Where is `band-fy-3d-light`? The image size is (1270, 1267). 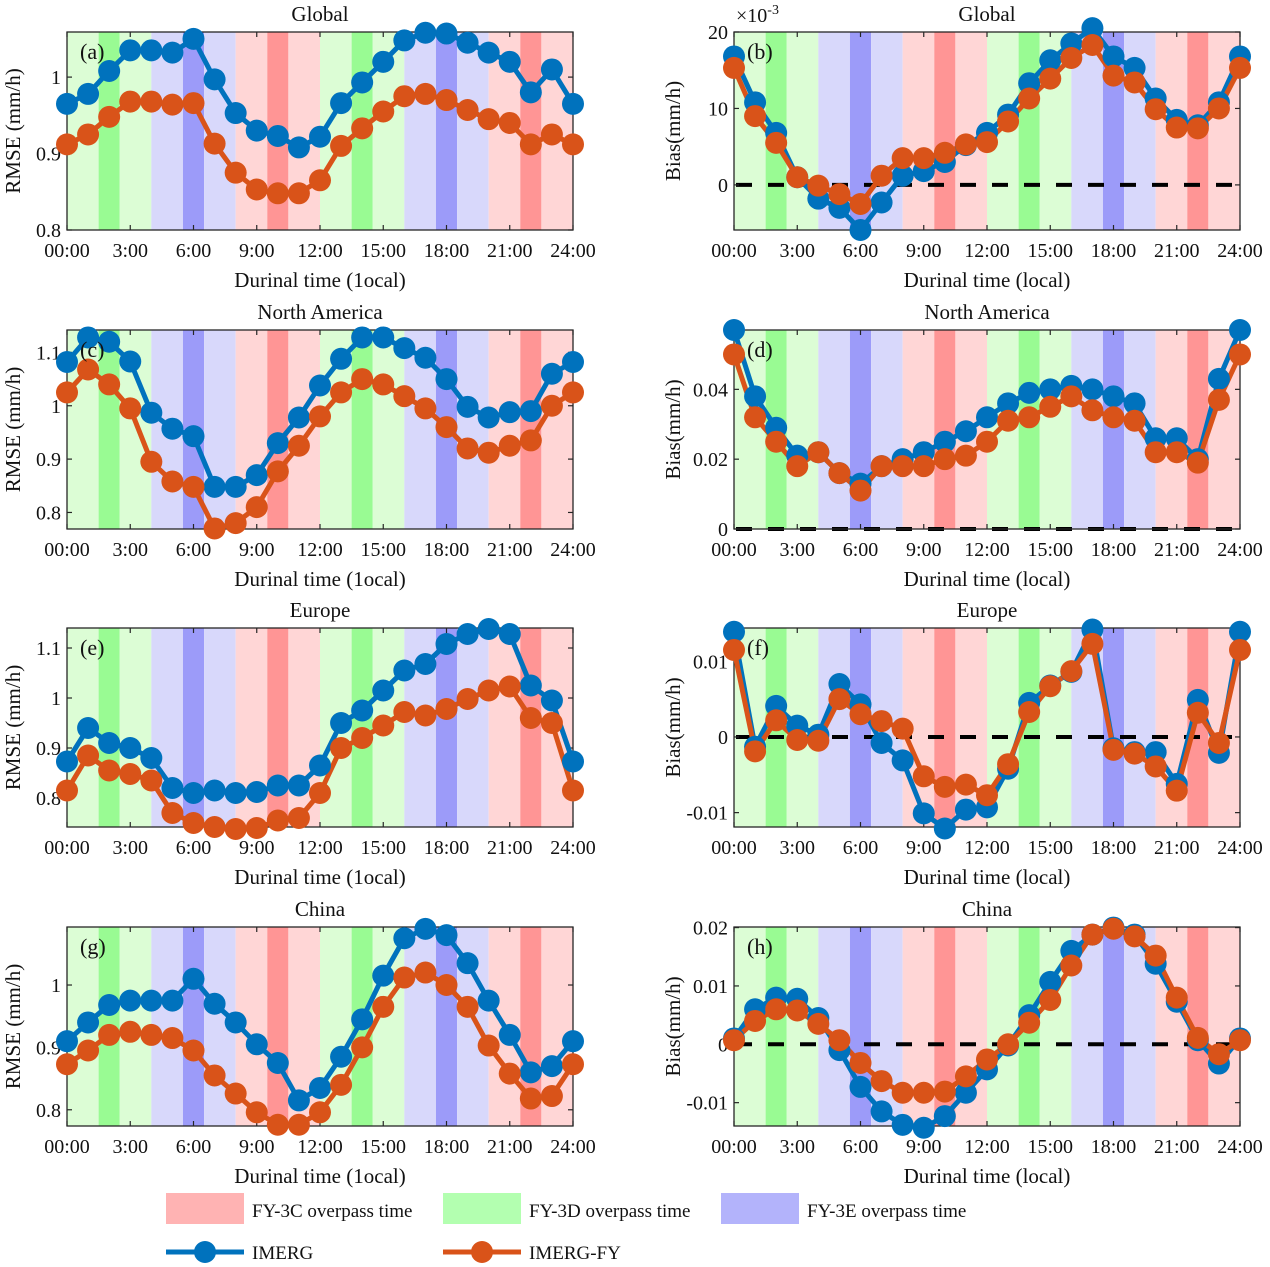 band-fy-3d-light is located at coordinates (388, 429).